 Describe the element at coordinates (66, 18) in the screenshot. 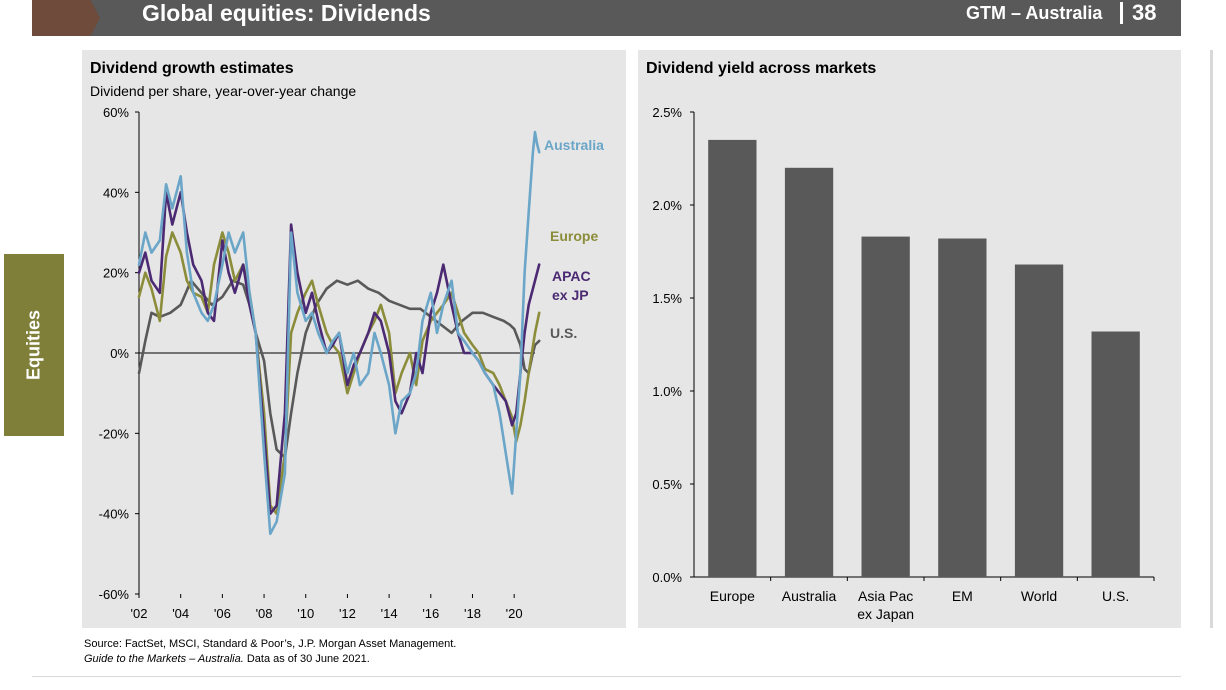

I see `header-accent-arrow` at that location.